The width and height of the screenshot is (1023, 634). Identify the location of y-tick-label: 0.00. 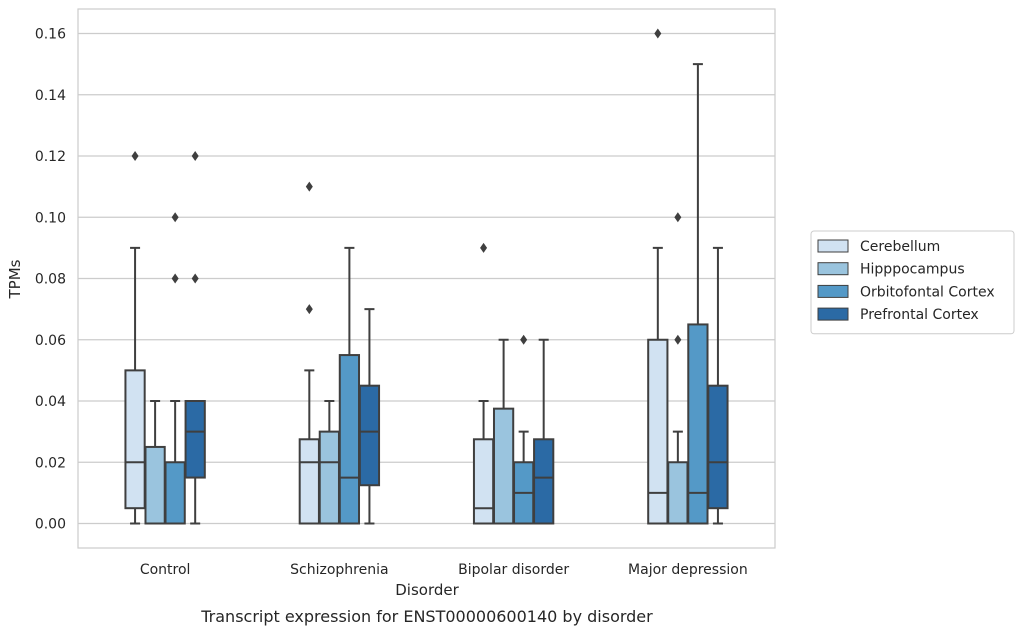
(50, 525).